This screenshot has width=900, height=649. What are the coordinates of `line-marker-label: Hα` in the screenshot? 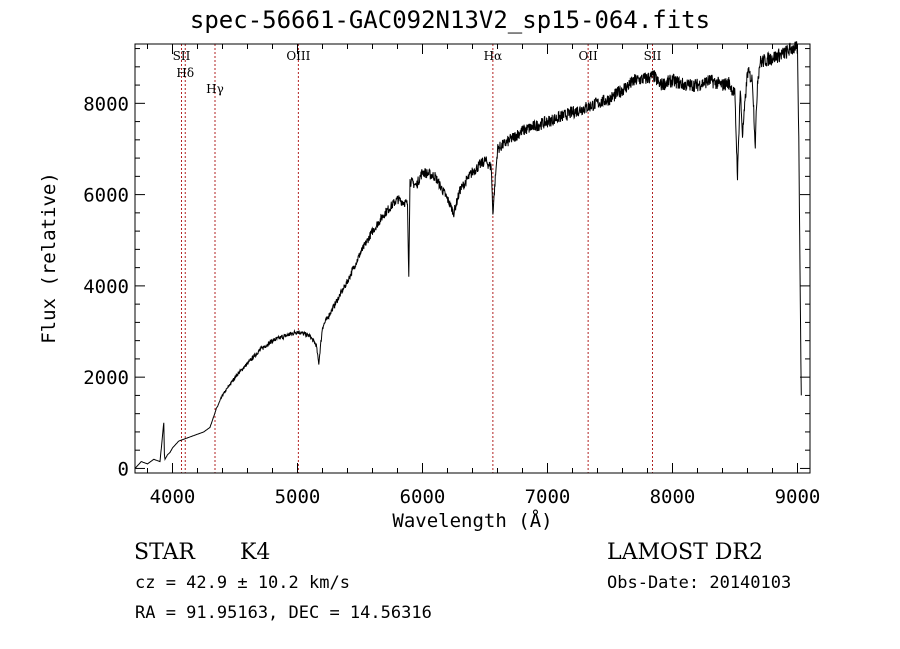 It's located at (493, 56).